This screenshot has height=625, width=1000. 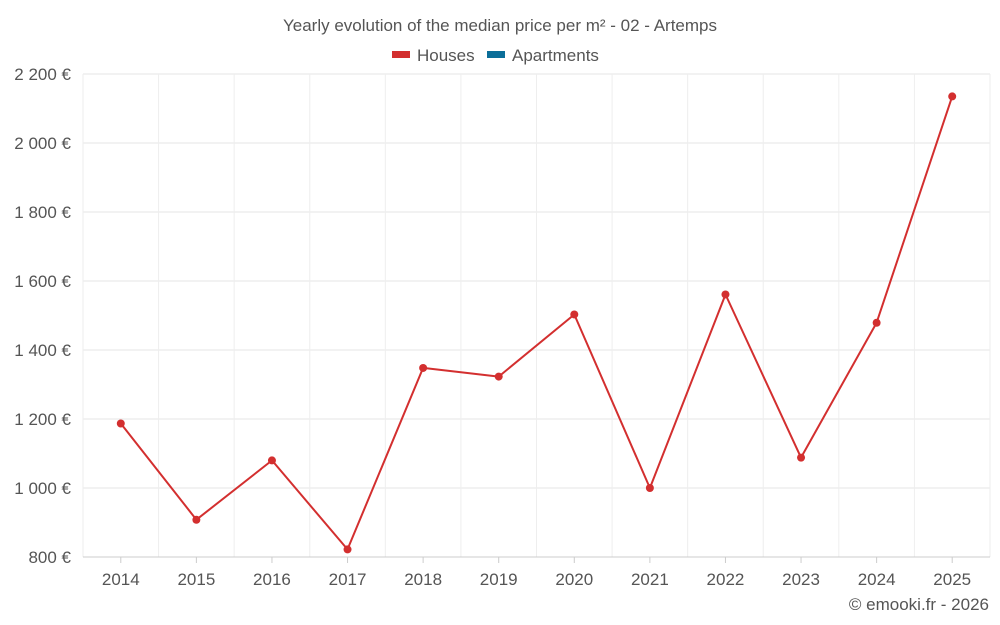 What do you see at coordinates (196, 579) in the screenshot?
I see `x-tick-label-2015: 2015` at bounding box center [196, 579].